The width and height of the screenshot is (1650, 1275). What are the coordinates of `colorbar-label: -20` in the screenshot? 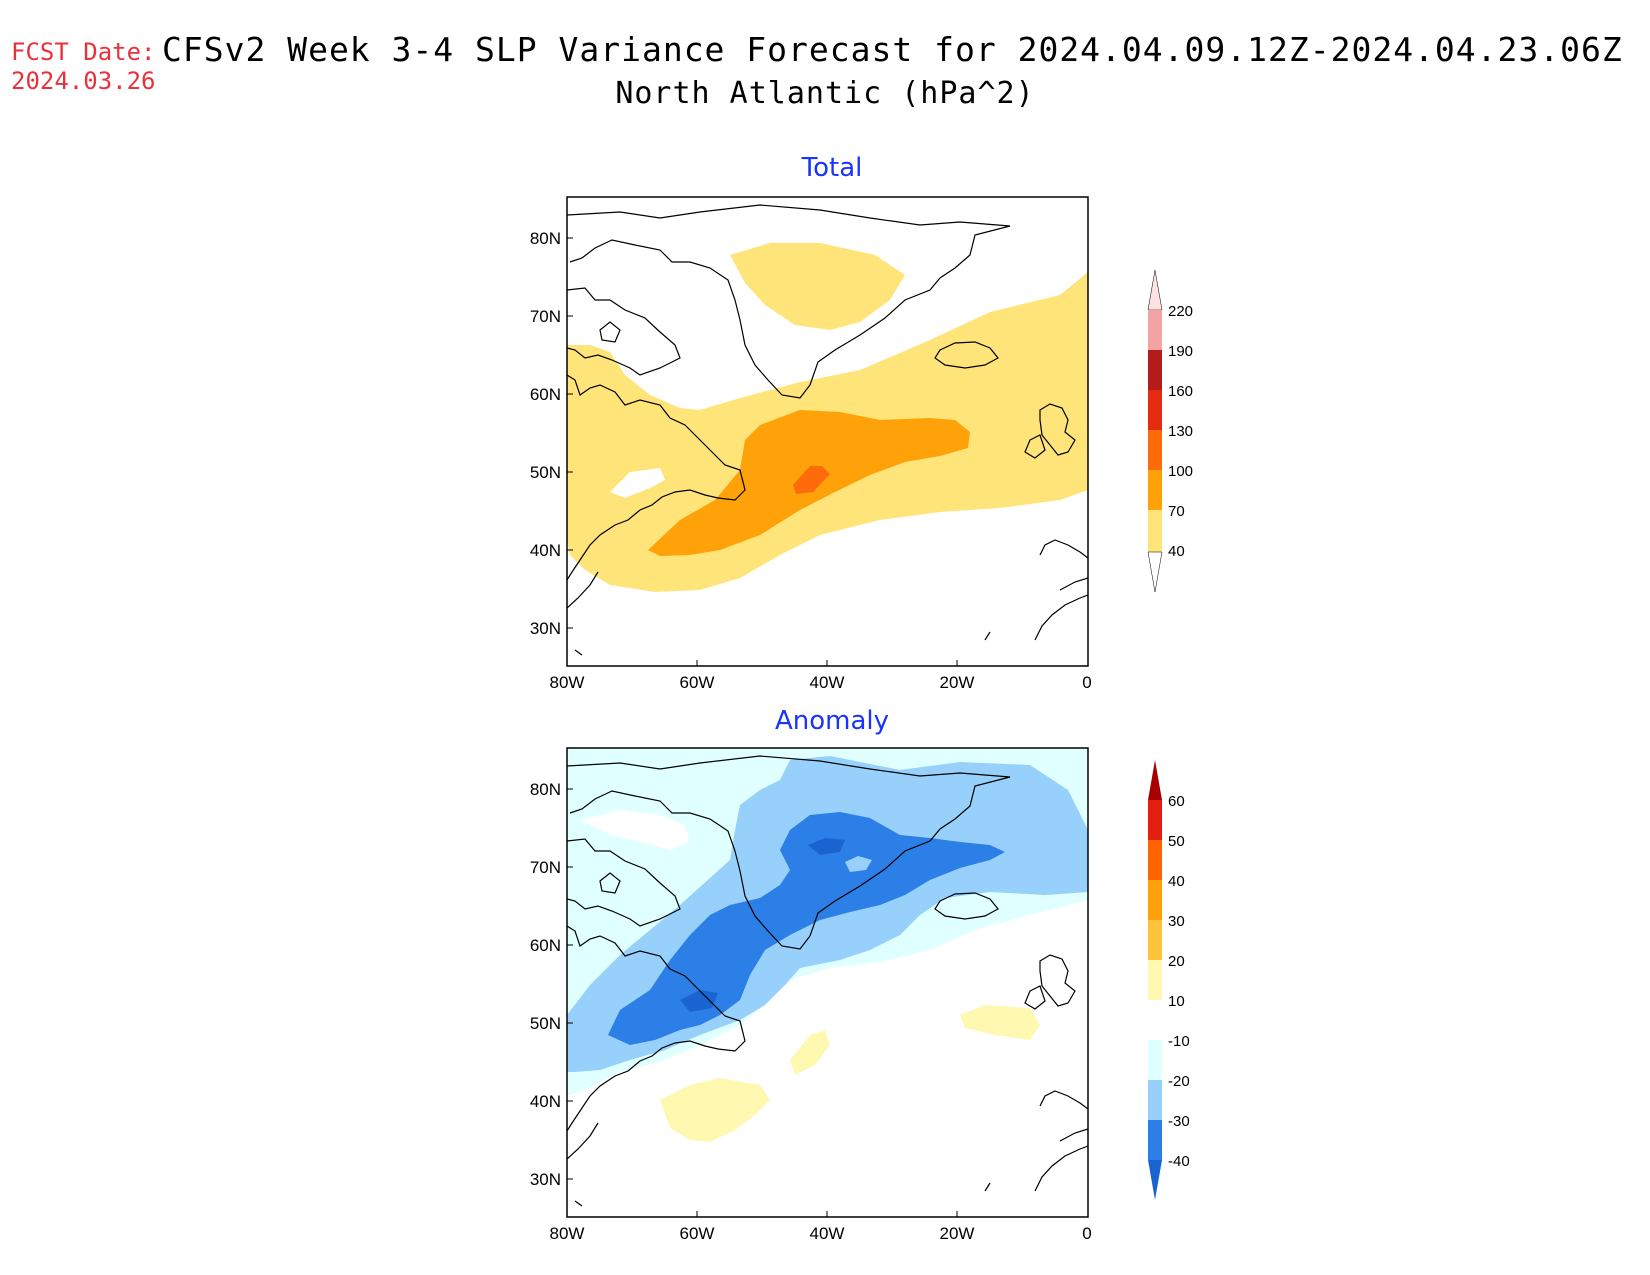 It's located at (1179, 1081).